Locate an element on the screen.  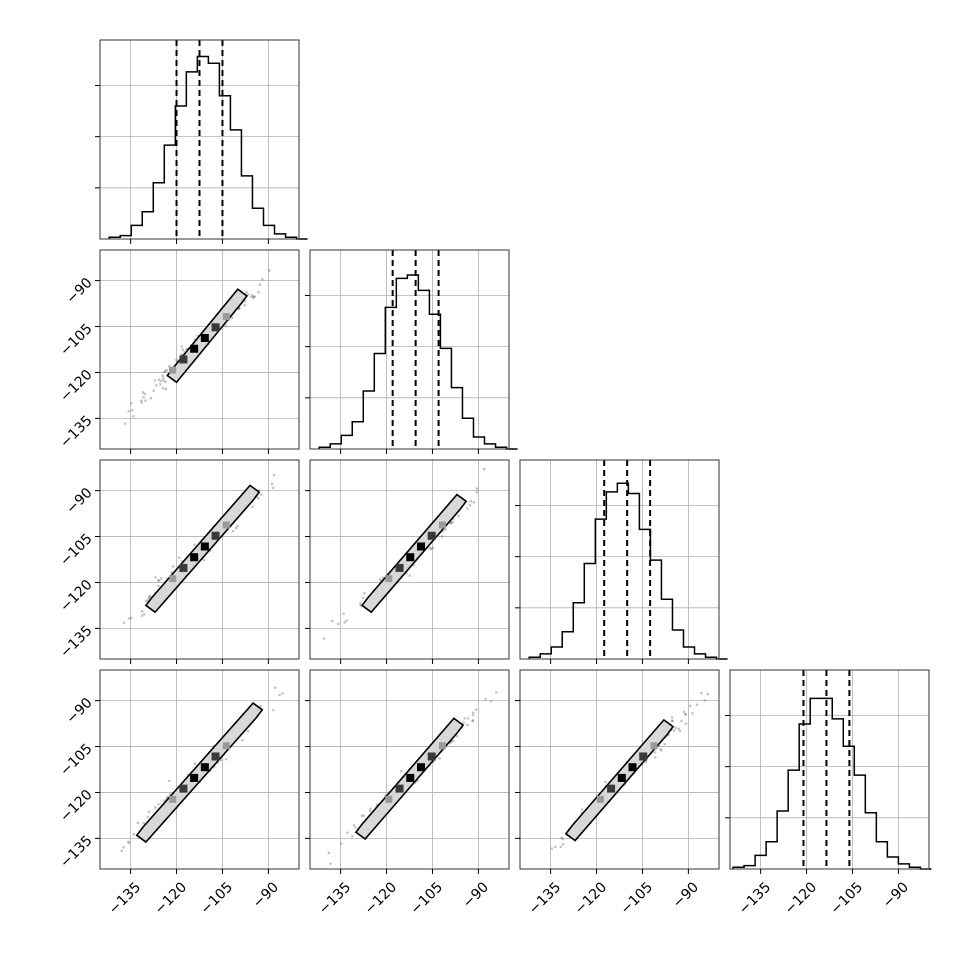
x-tick-label-col2: −135 is located at coordinates (335, 898).